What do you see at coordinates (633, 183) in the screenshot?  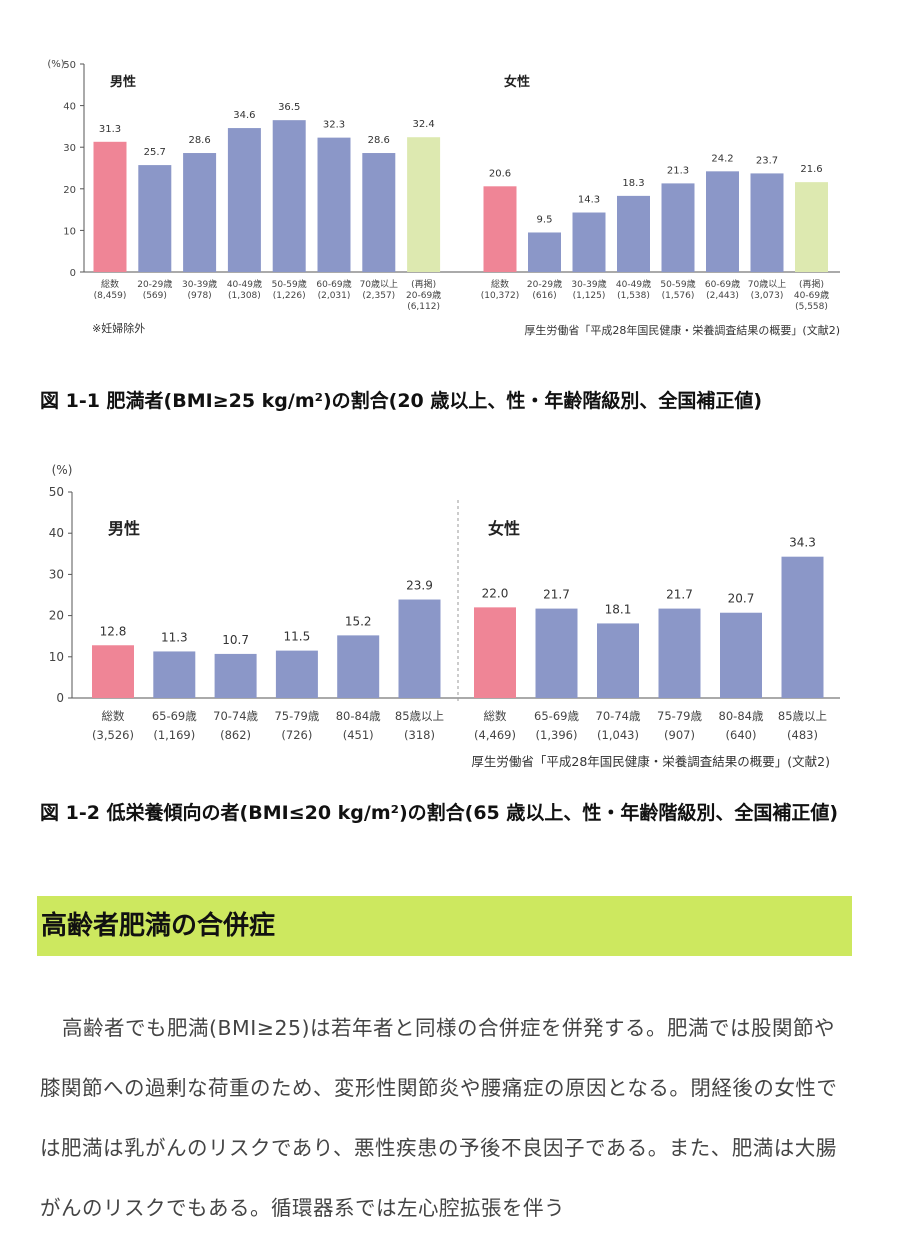 I see `data-label: 18.3` at bounding box center [633, 183].